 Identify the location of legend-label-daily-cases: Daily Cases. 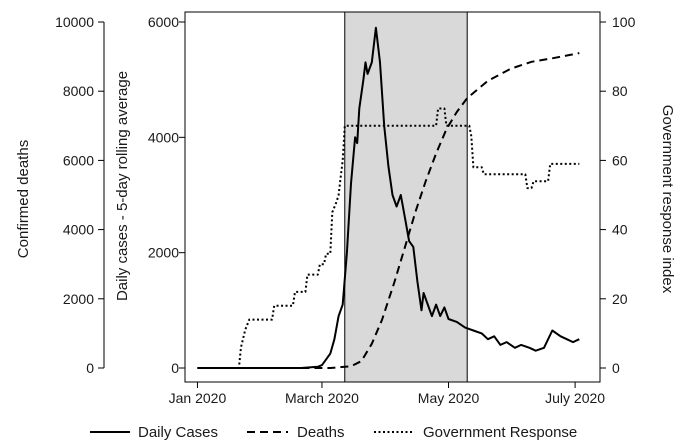
(178, 432).